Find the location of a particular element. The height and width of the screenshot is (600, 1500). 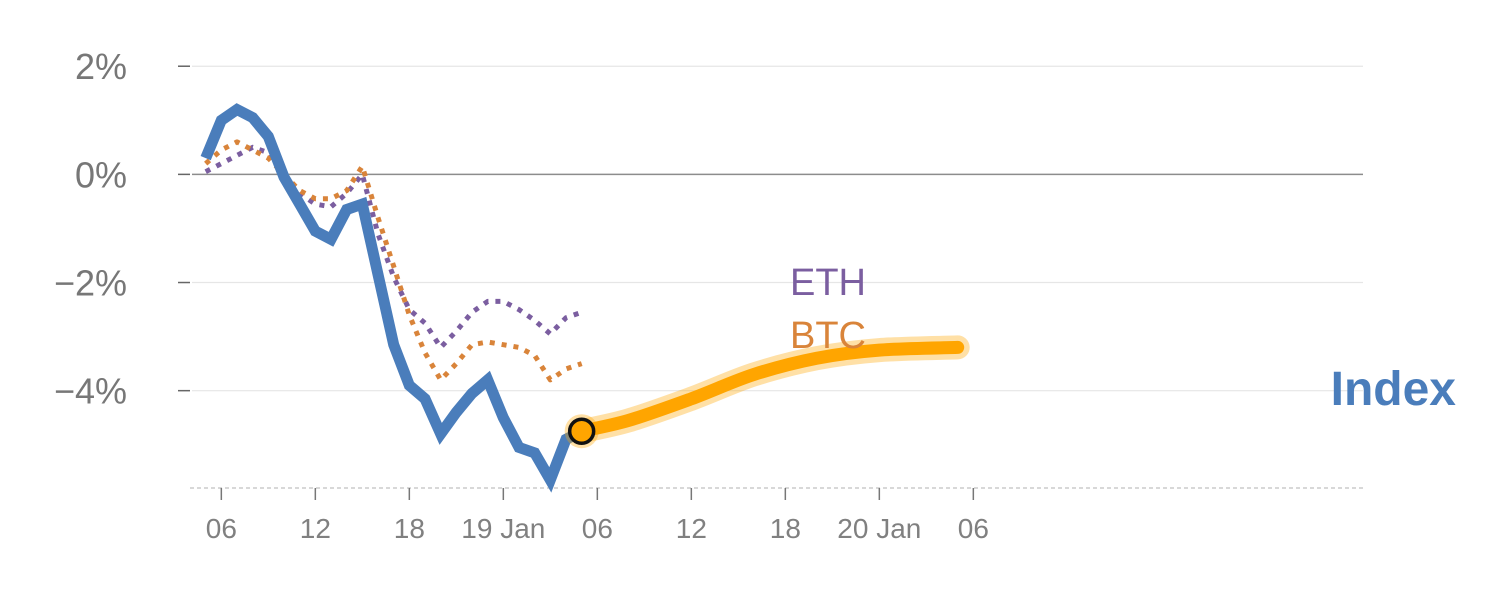

y-tick-label: −4% is located at coordinates (90, 391).